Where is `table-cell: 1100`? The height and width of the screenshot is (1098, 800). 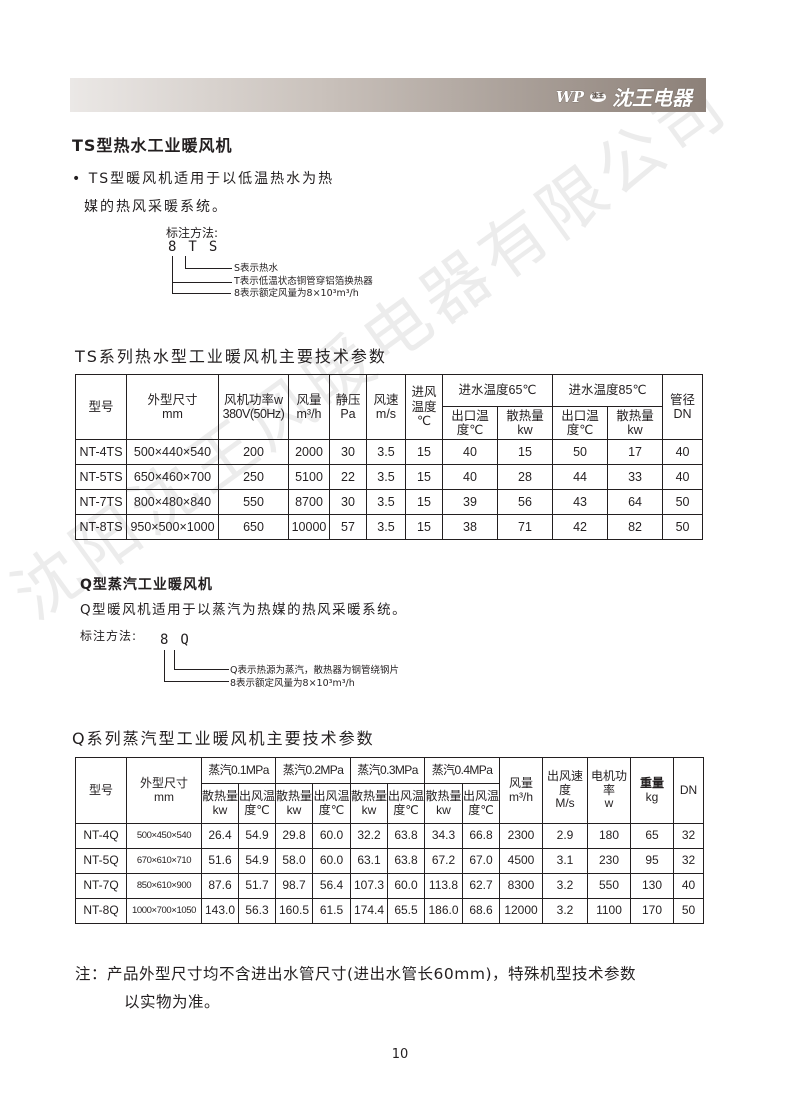
table-cell: 1100 is located at coordinates (609, 911).